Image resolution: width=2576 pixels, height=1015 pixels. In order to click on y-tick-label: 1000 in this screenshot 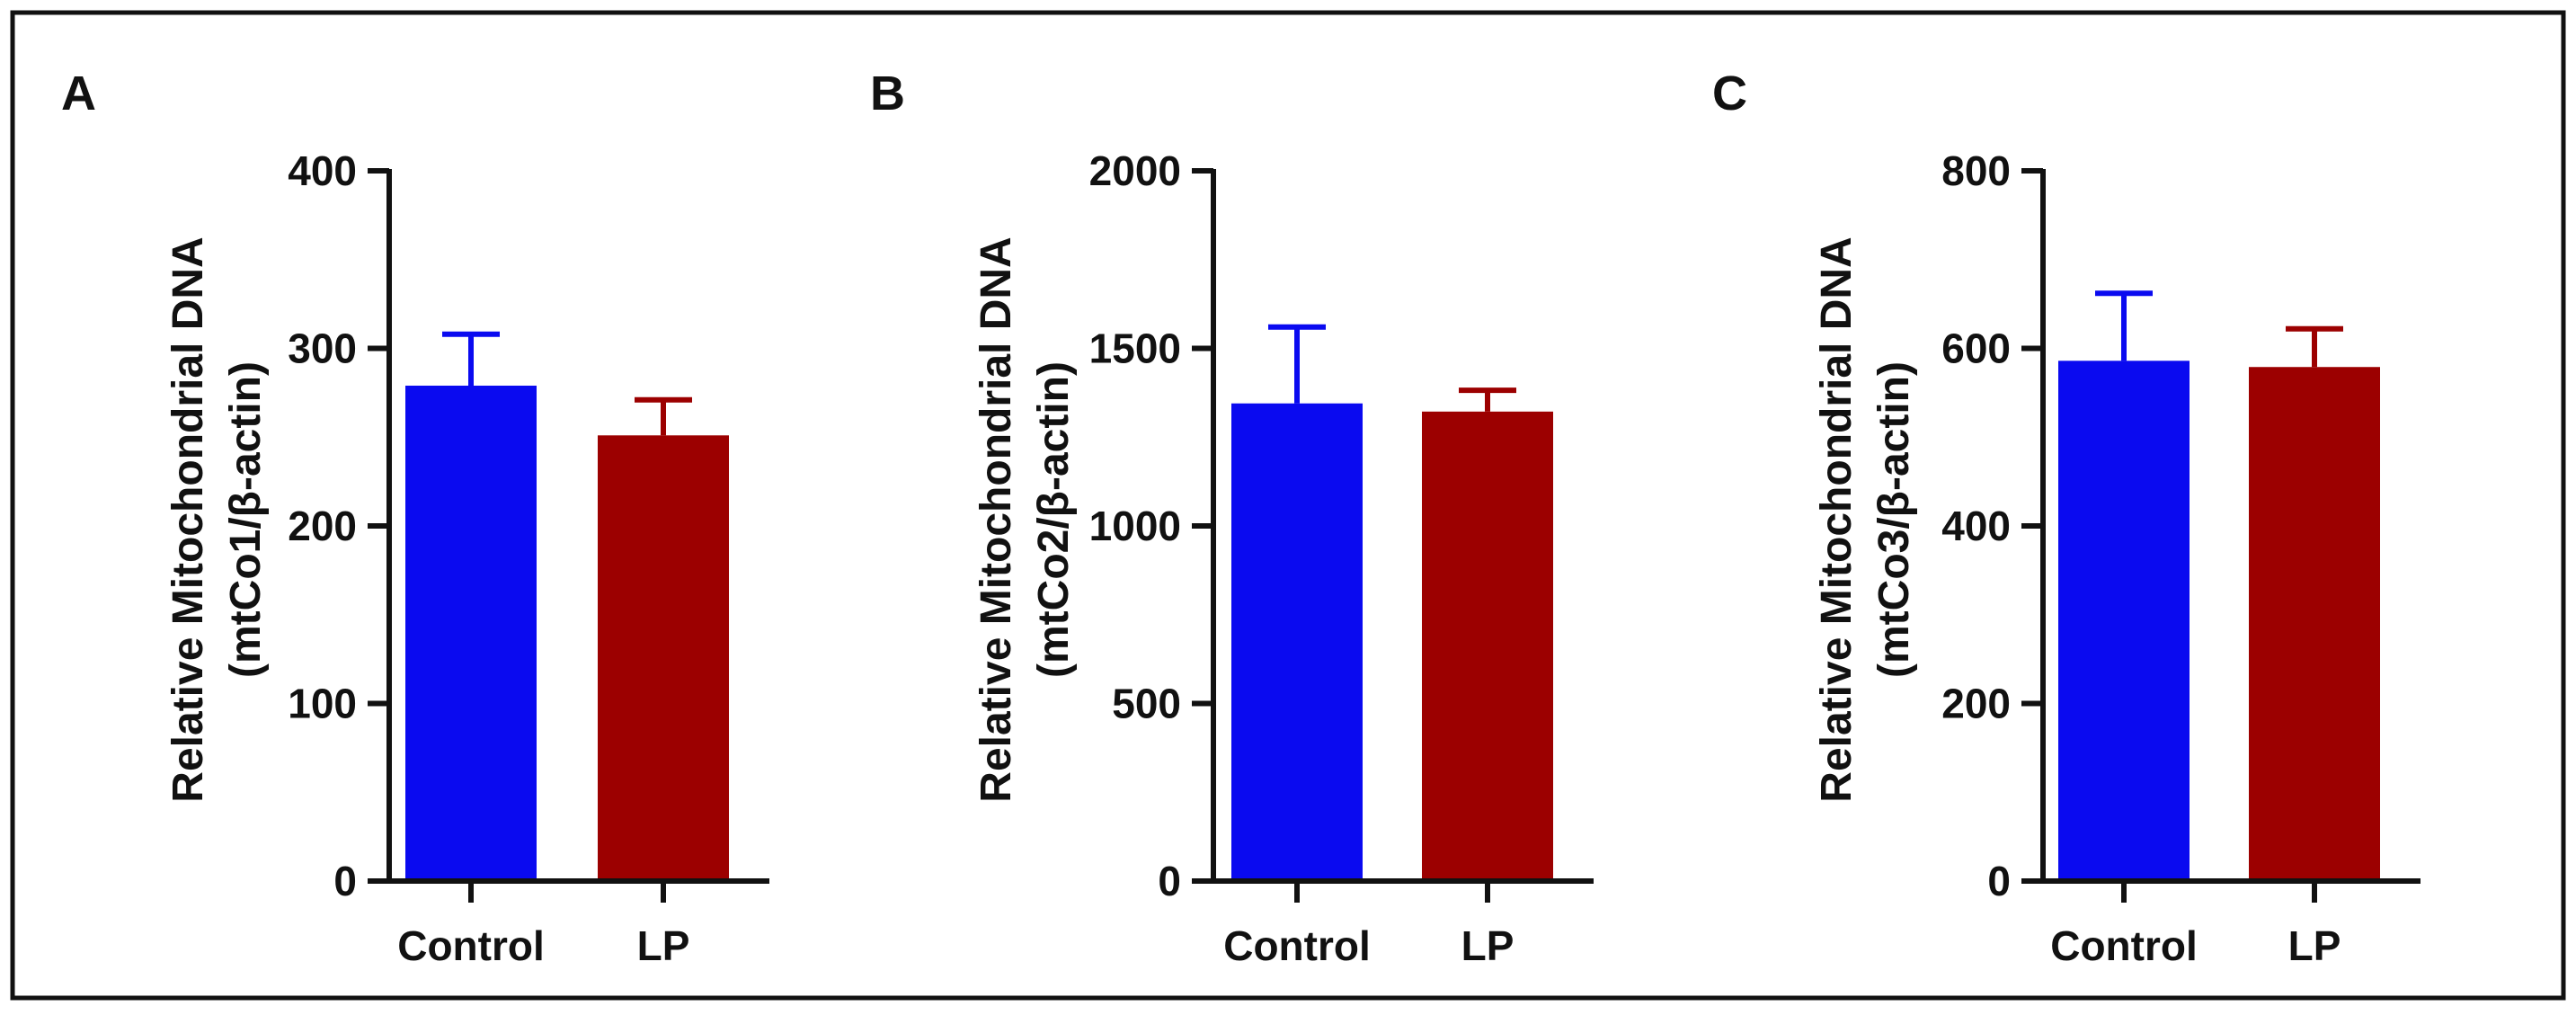, I will do `click(1135, 526)`.